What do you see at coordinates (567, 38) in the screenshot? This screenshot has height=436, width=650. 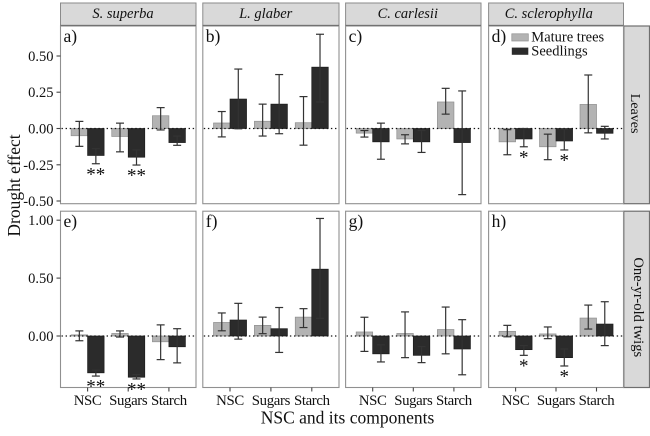 I see `svg-text: Mature trees` at bounding box center [567, 38].